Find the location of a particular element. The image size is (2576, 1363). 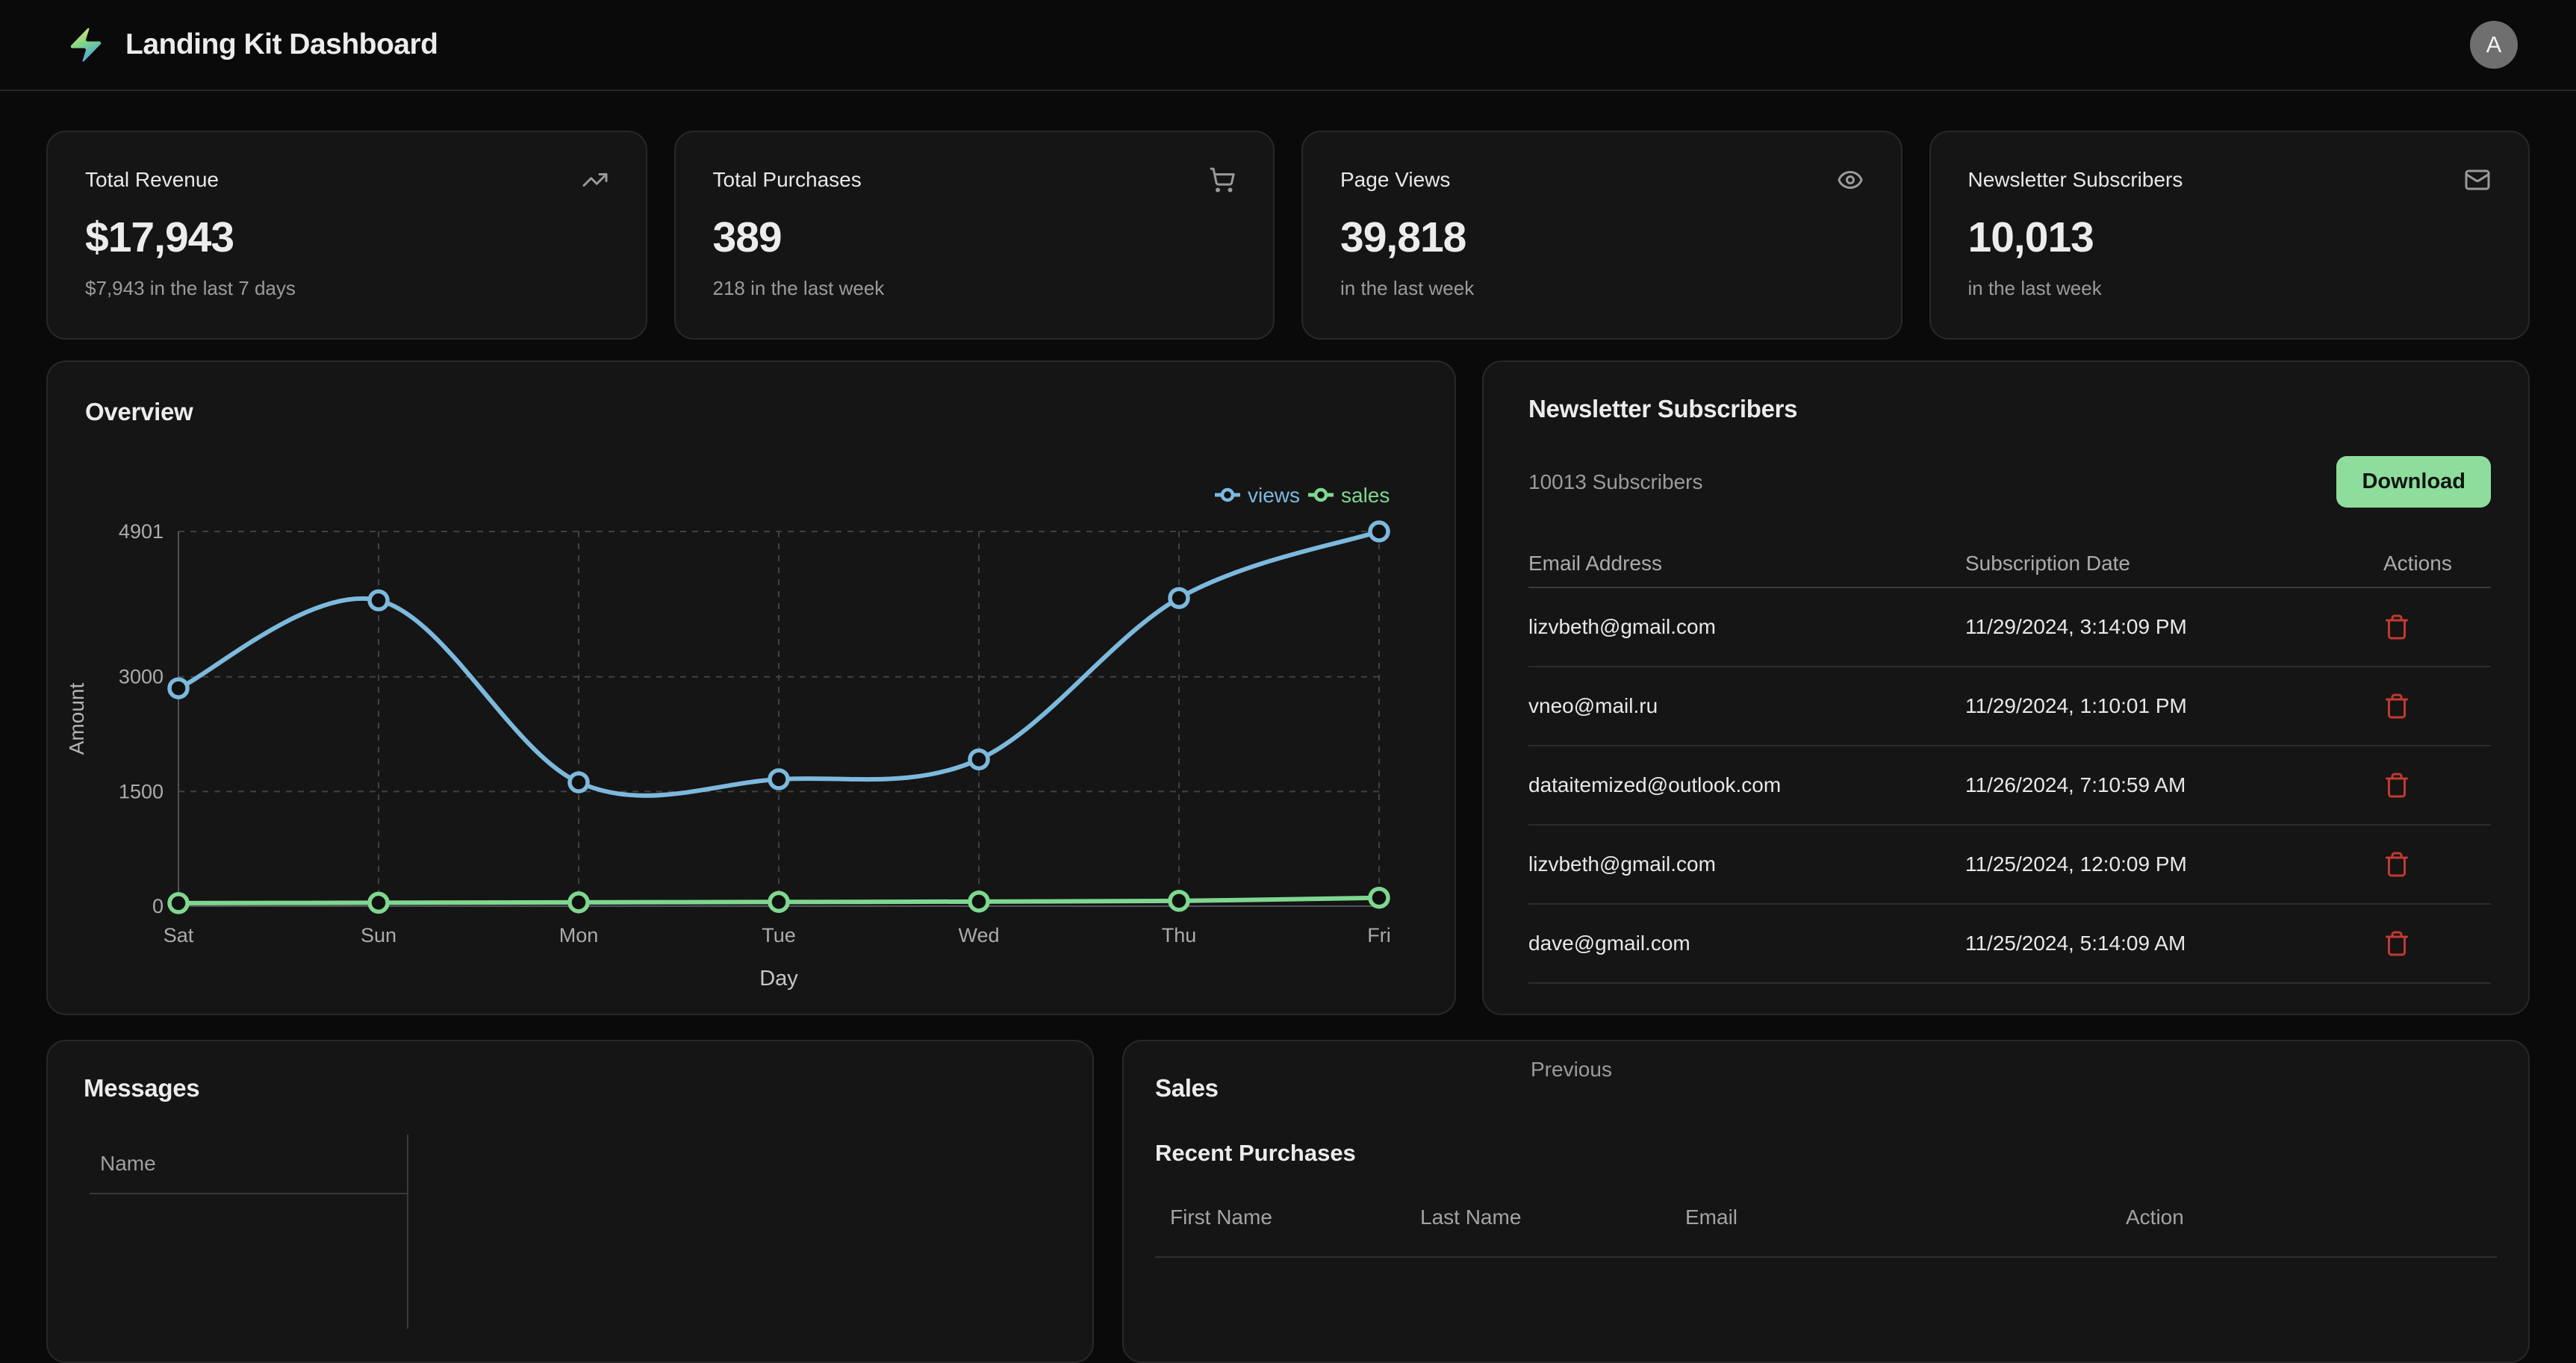

shopping-cart-icon is located at coordinates (1222, 179).